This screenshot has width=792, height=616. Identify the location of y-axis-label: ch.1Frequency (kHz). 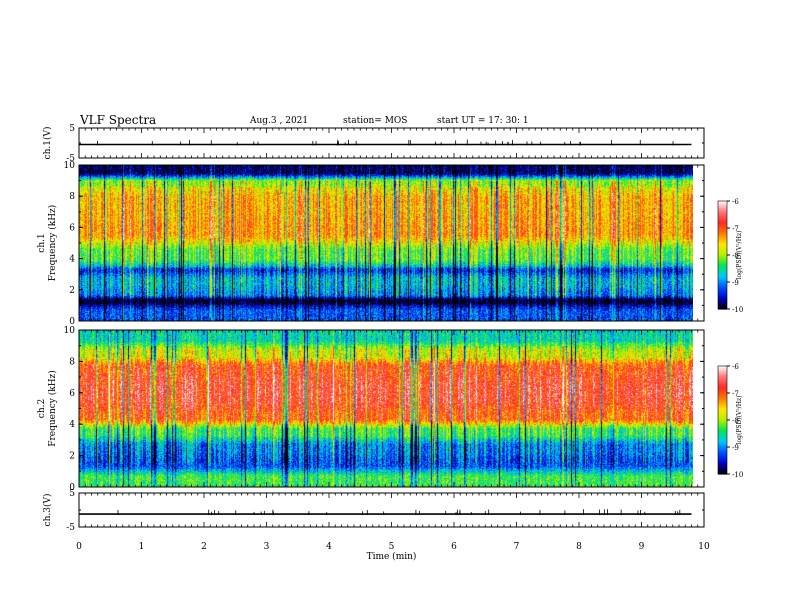
(47, 243).